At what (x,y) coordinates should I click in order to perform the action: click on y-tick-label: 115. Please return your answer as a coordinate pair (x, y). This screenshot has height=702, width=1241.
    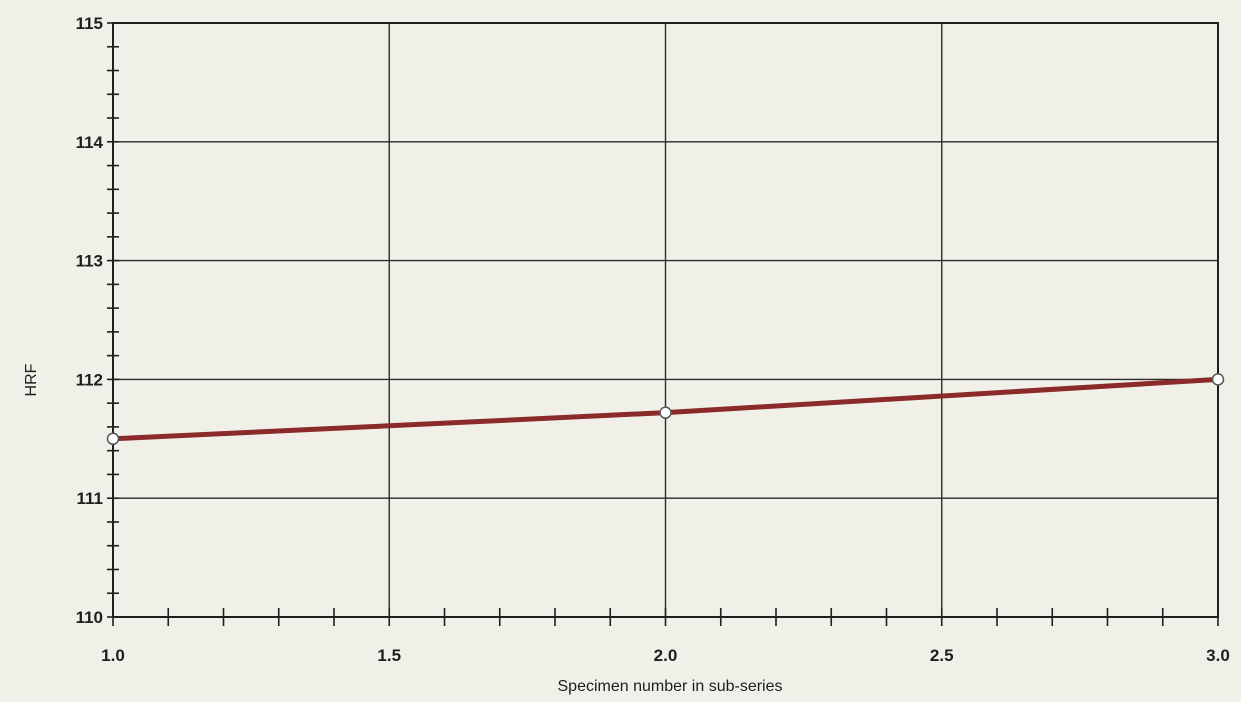
    Looking at the image, I should click on (89, 23).